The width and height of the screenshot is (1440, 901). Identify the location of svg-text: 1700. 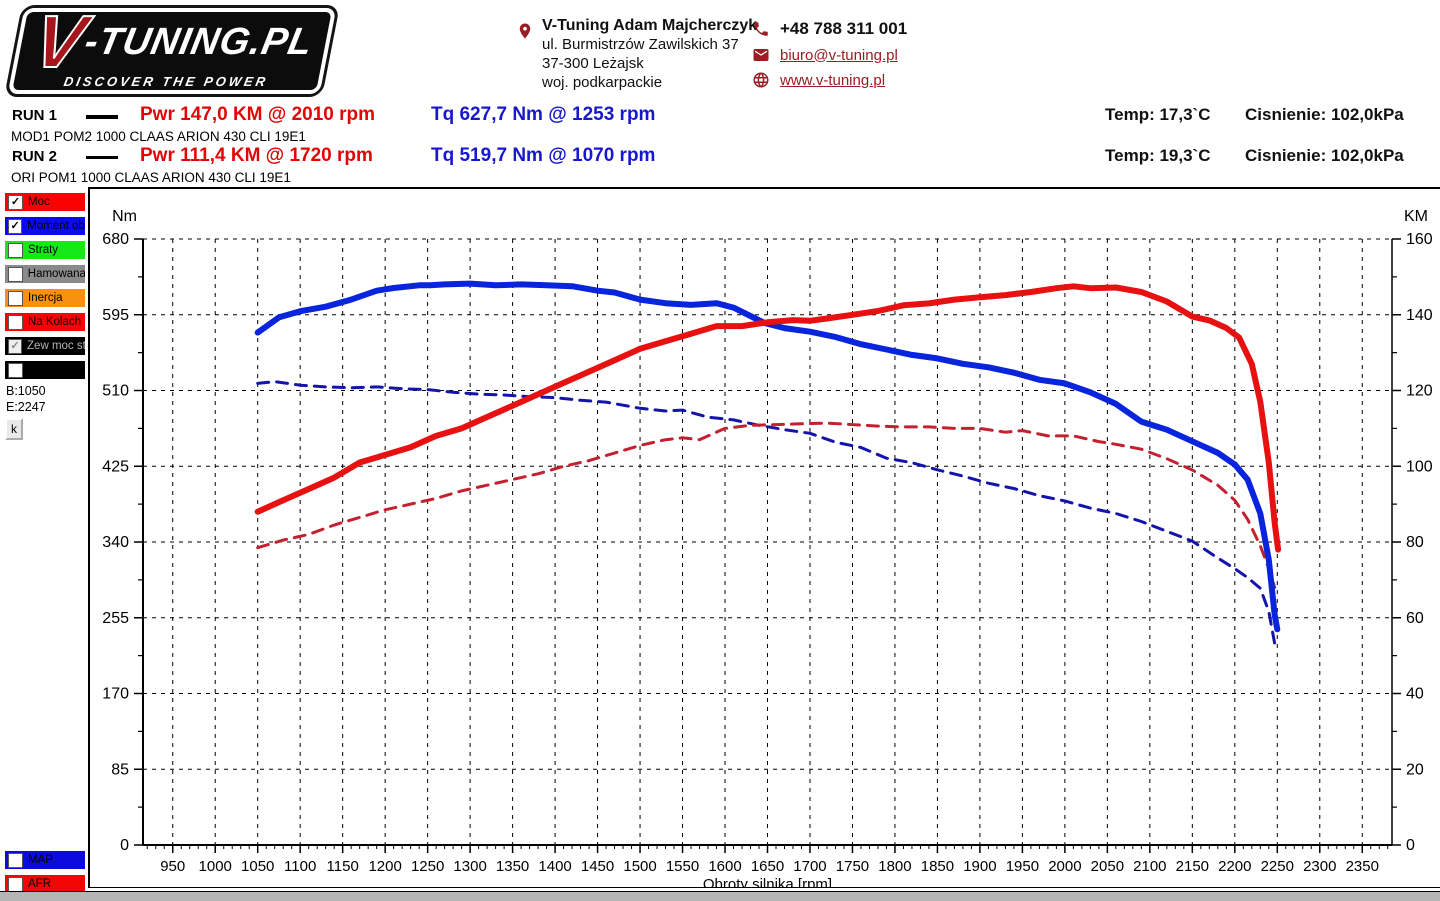
(809, 866).